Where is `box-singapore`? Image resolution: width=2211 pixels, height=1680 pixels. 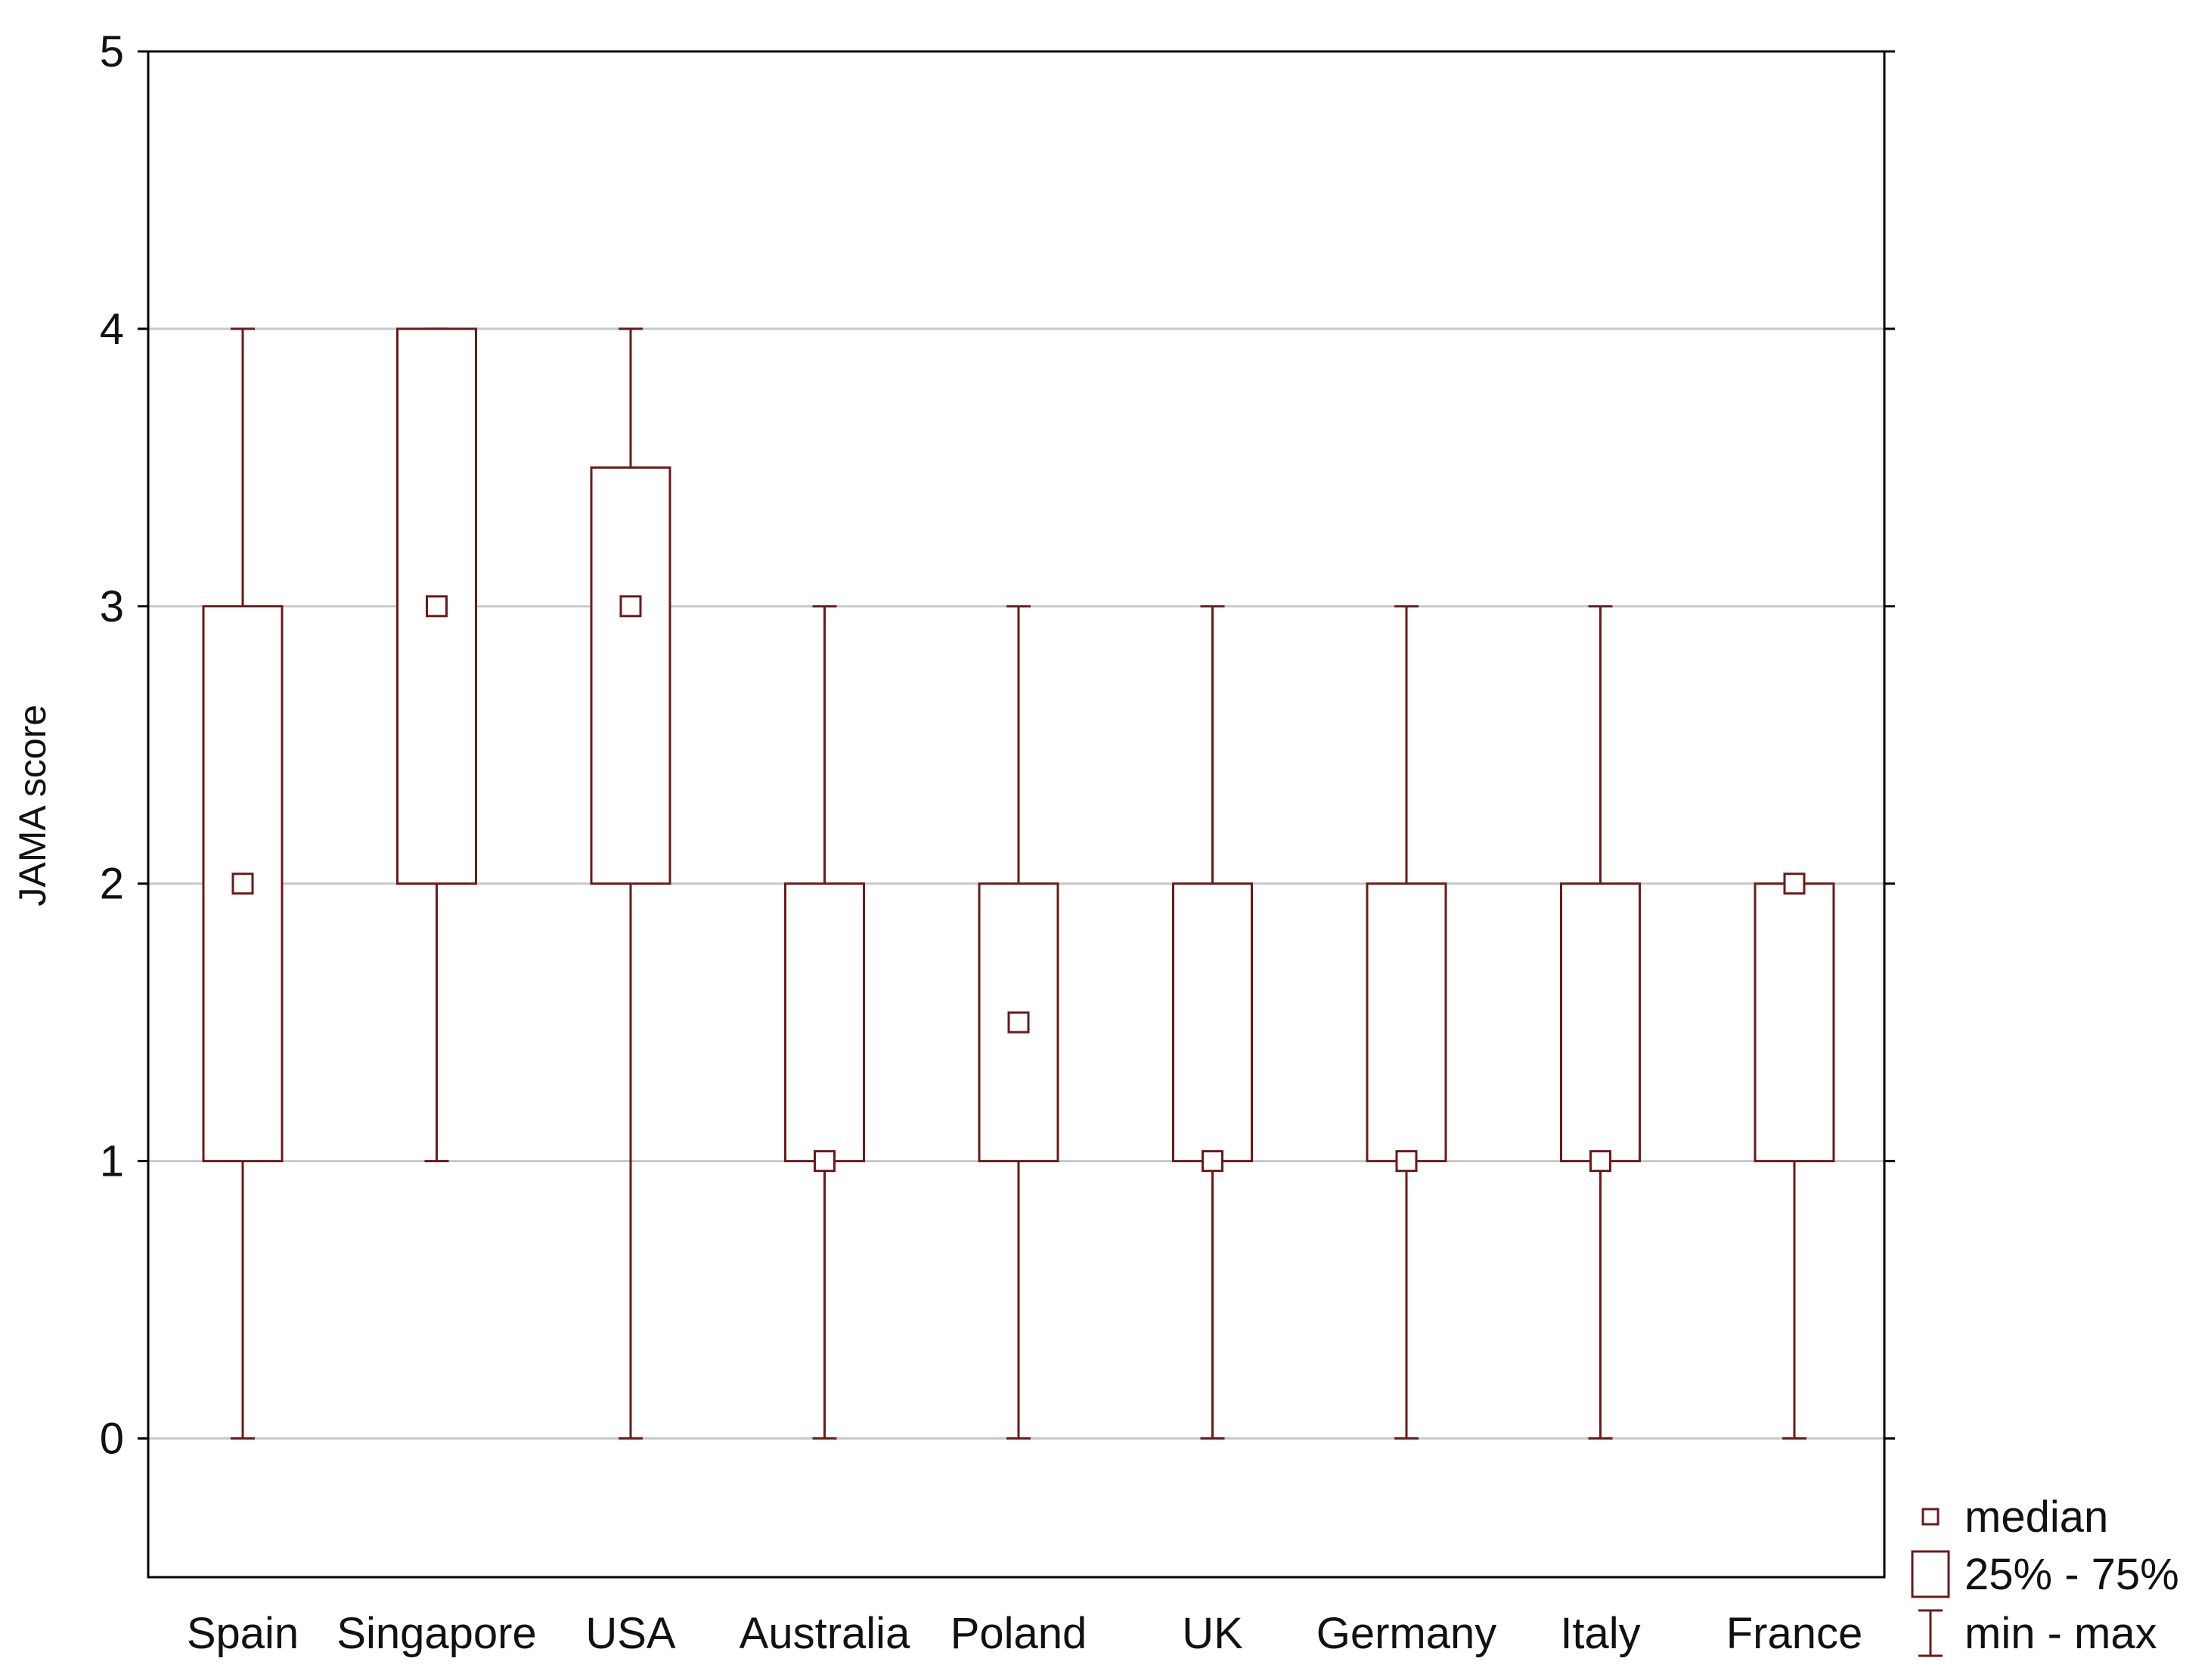 box-singapore is located at coordinates (436, 745).